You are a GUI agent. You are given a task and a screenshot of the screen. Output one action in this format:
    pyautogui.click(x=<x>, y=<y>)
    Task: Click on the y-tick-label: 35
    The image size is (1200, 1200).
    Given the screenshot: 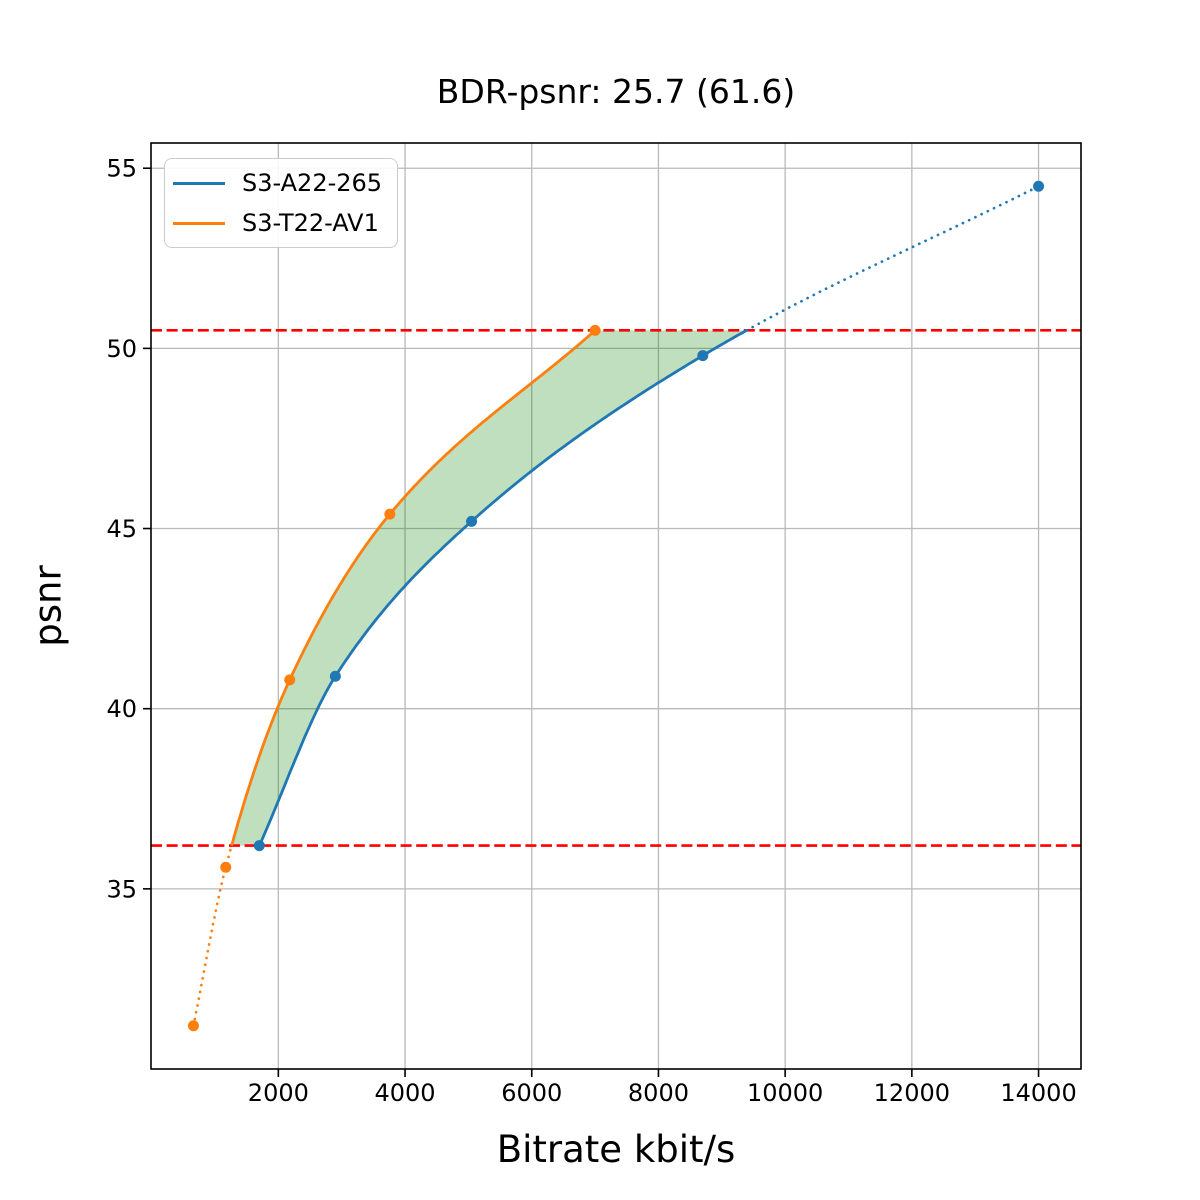 What is the action you would take?
    pyautogui.click(x=121, y=889)
    